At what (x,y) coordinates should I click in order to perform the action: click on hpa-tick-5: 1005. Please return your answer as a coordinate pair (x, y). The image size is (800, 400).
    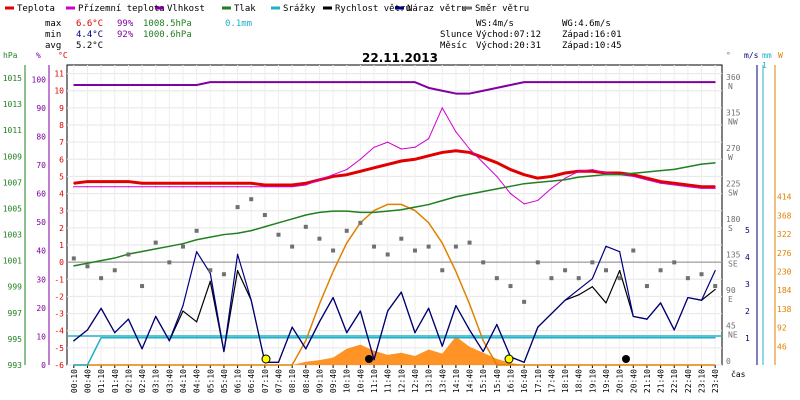
    Looking at the image, I should click on (12, 208).